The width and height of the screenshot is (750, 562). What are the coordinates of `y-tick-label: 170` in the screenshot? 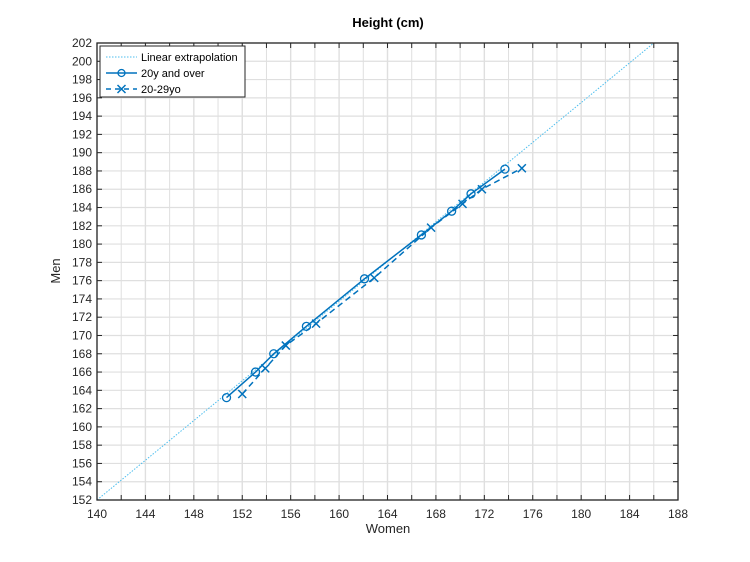 It's located at (82, 335).